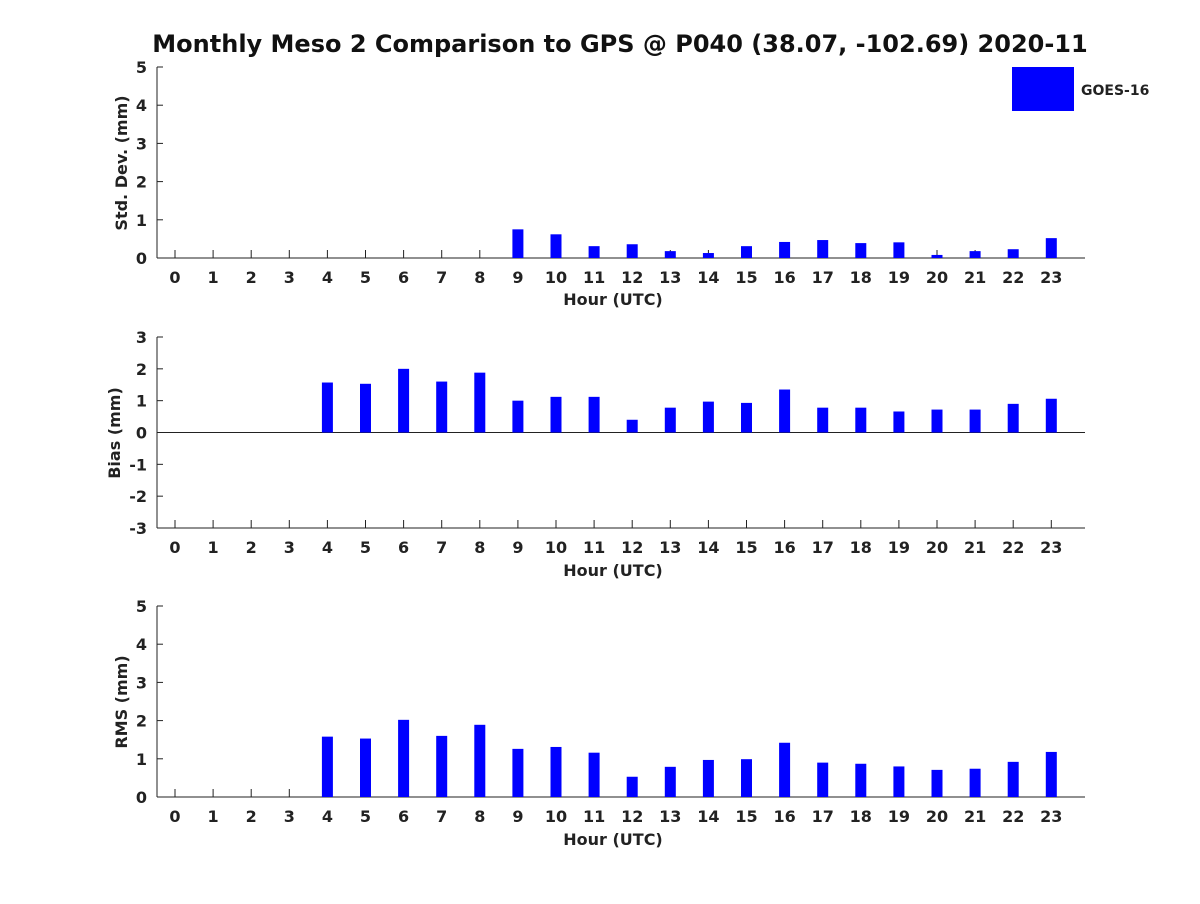 This screenshot has width=1200, height=904. What do you see at coordinates (141, 105) in the screenshot?
I see `y-tick-label: 4` at bounding box center [141, 105].